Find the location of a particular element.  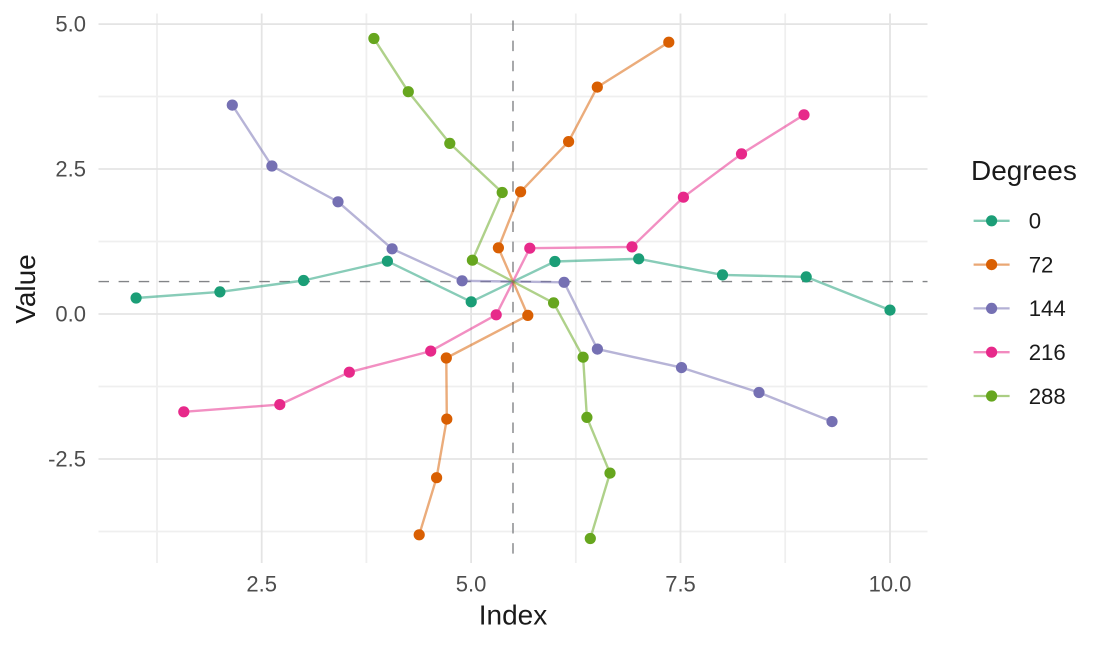

svg-text: -2.5 is located at coordinates (67, 459).